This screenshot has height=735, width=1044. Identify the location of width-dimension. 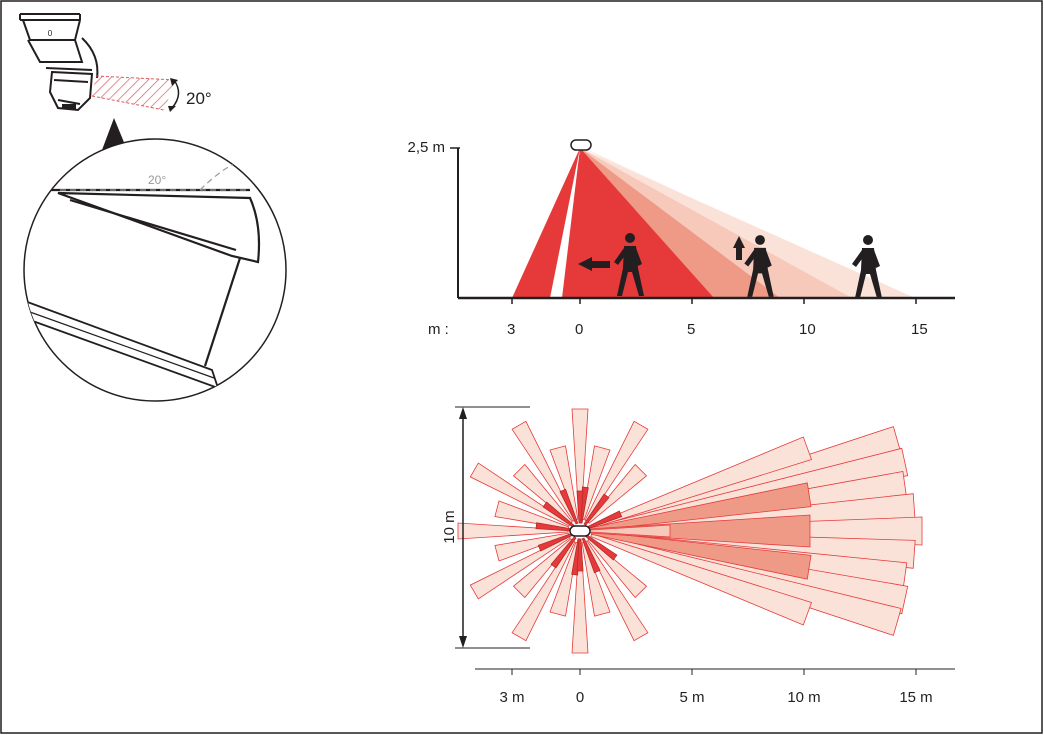
(492, 527).